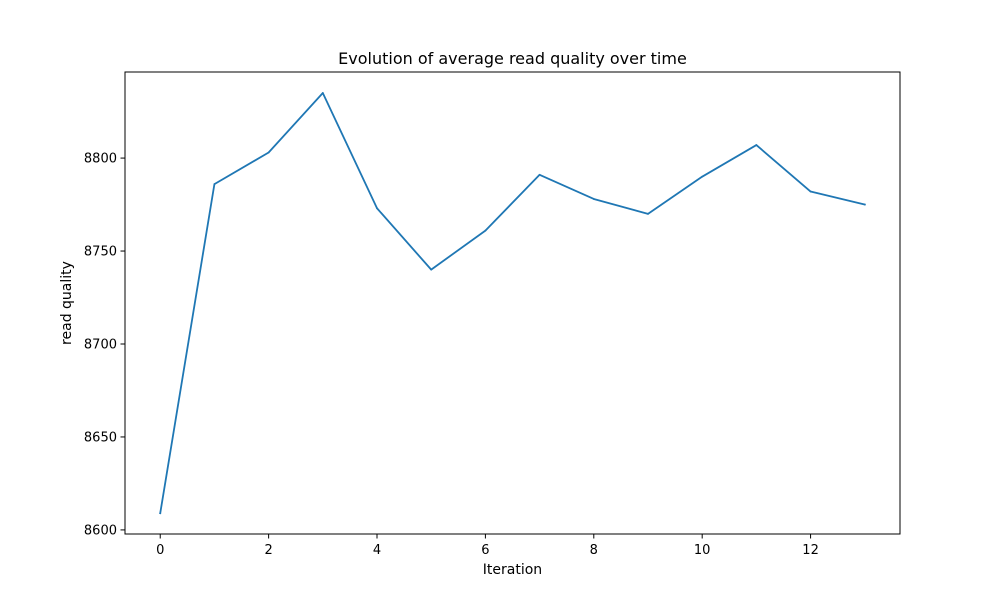 This screenshot has height=604, width=1000. Describe the element at coordinates (67, 303) in the screenshot. I see `y-axis-label: read quality` at that location.